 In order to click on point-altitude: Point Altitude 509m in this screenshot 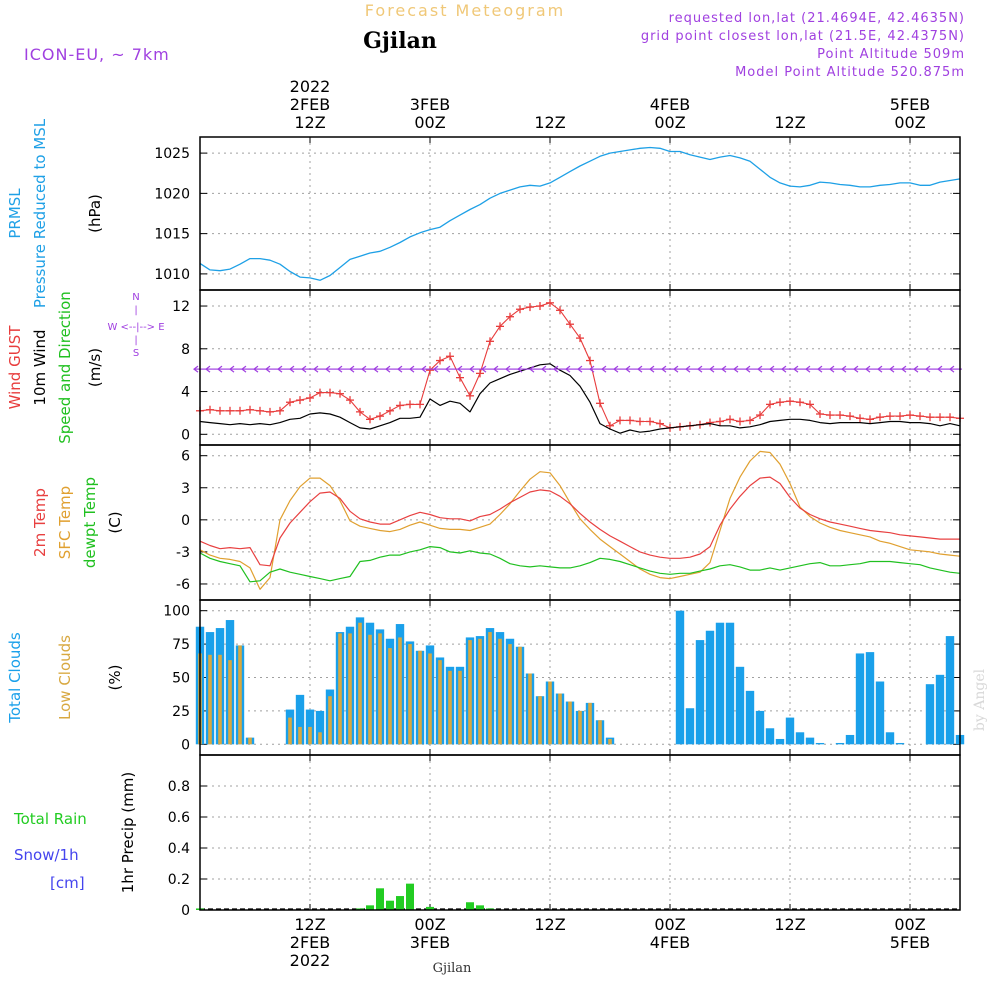, I will do `click(891, 54)`.